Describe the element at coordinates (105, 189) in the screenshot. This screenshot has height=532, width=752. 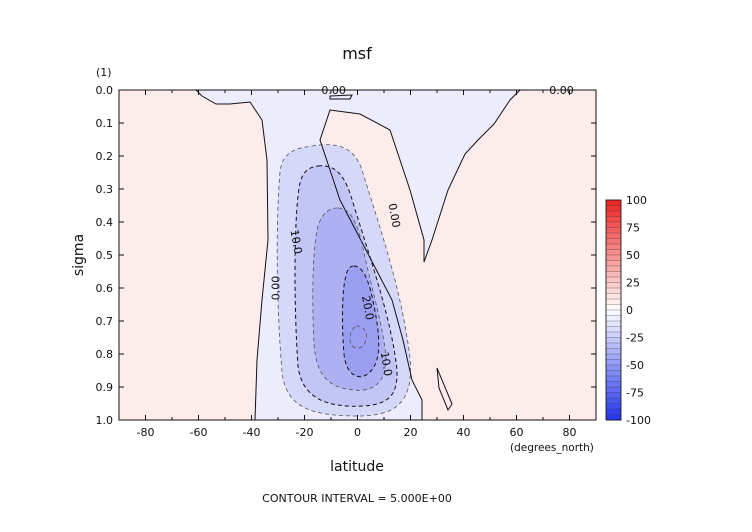
I see `y-tick-label: 0.3` at that location.